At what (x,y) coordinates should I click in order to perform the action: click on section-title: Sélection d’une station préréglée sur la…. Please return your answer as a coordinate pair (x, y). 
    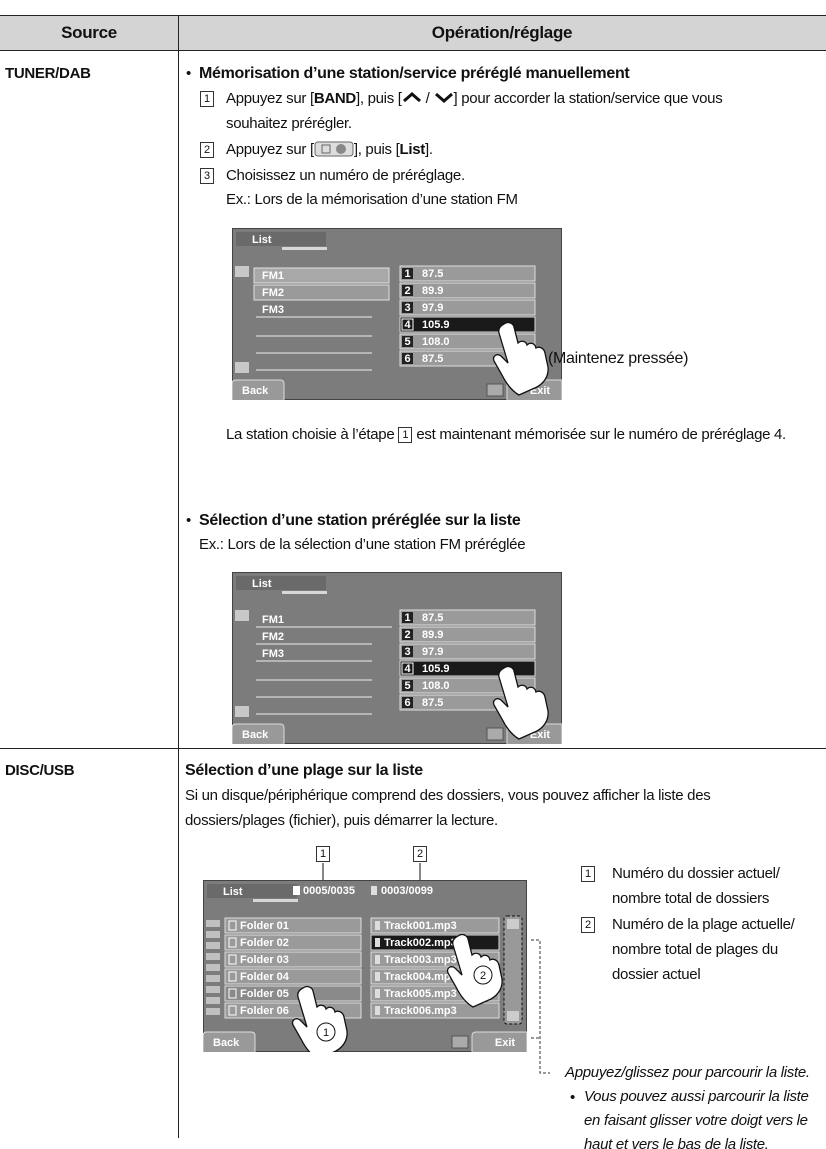
    Looking at the image, I should click on (360, 520).